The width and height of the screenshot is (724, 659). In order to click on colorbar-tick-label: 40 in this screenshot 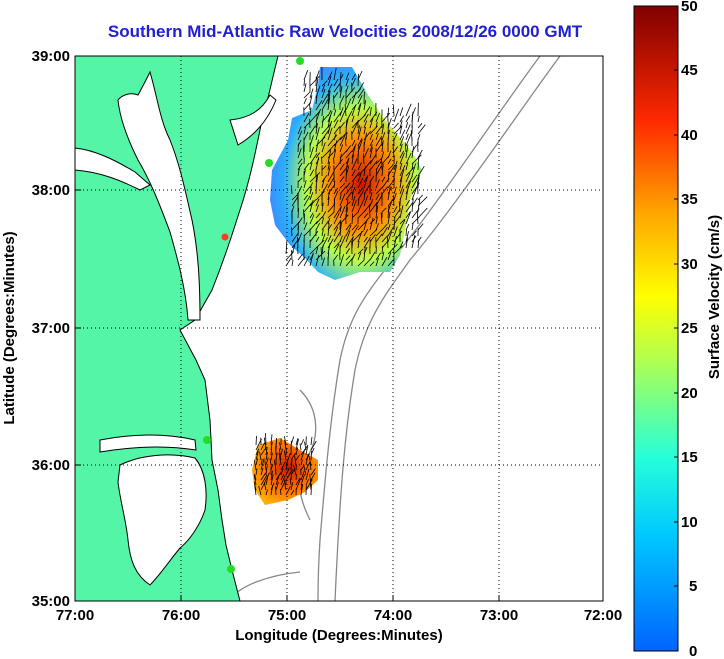, I will do `click(689, 135)`.